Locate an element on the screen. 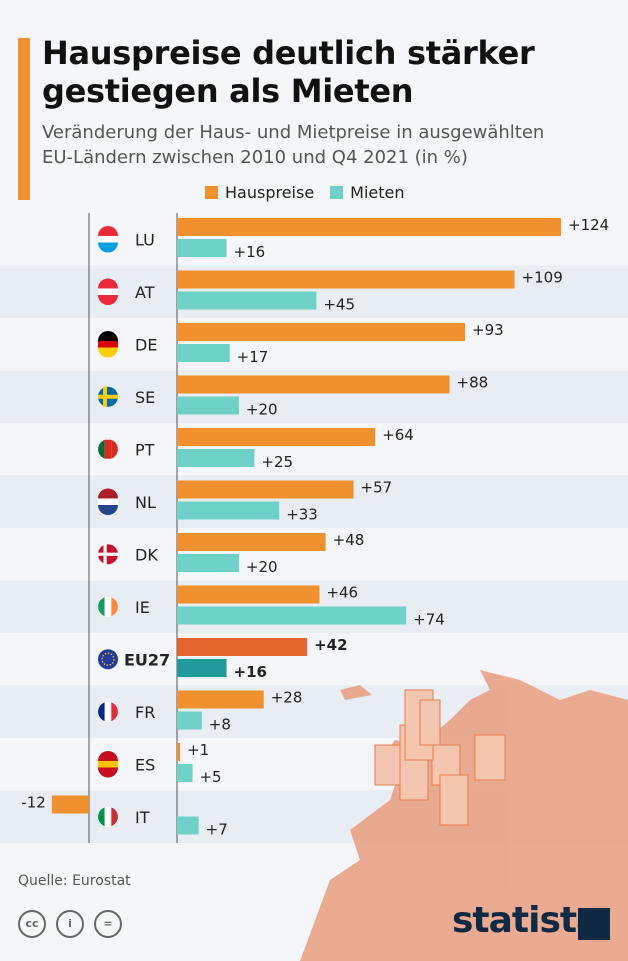 The height and width of the screenshot is (961, 628). flag-icon-at is located at coordinates (108, 292).